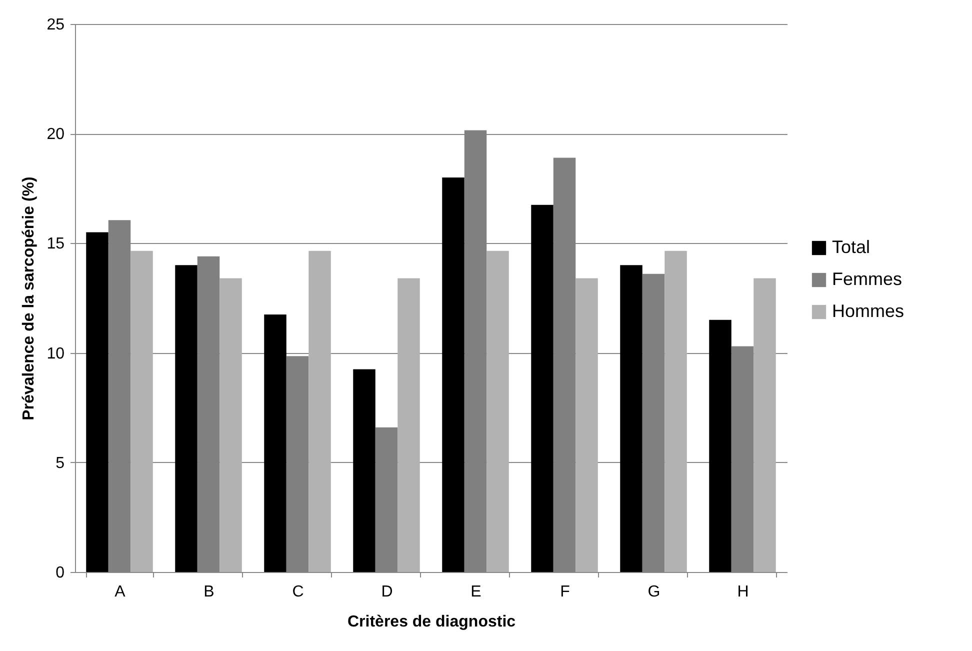 This screenshot has height=651, width=972. Describe the element at coordinates (298, 592) in the screenshot. I see `x-tick-label: C` at that location.